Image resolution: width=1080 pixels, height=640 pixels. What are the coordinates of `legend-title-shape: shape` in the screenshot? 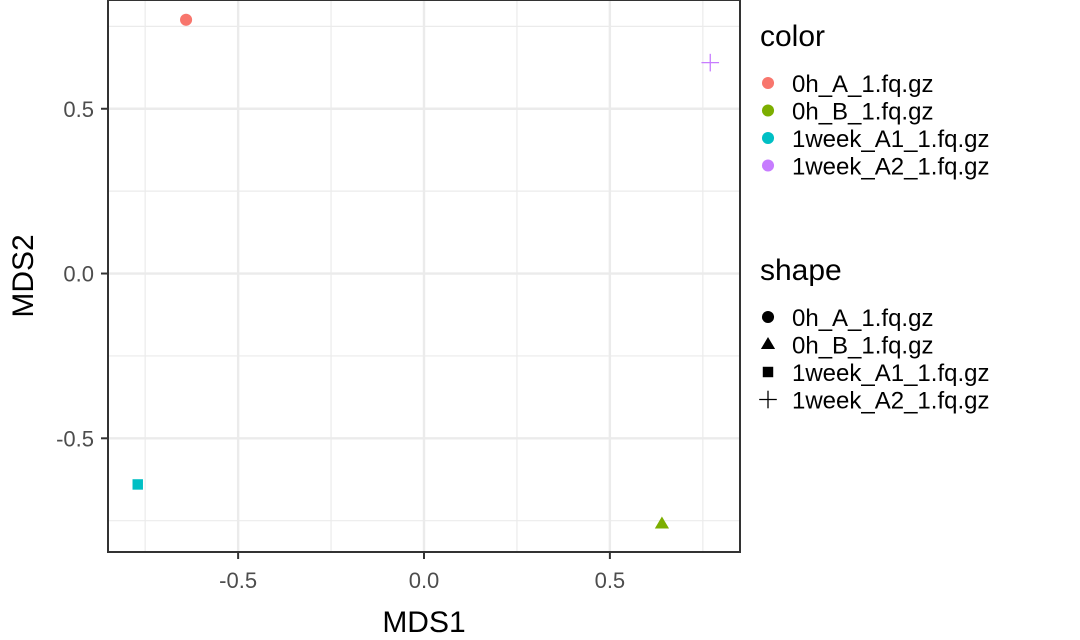 It's located at (801, 270).